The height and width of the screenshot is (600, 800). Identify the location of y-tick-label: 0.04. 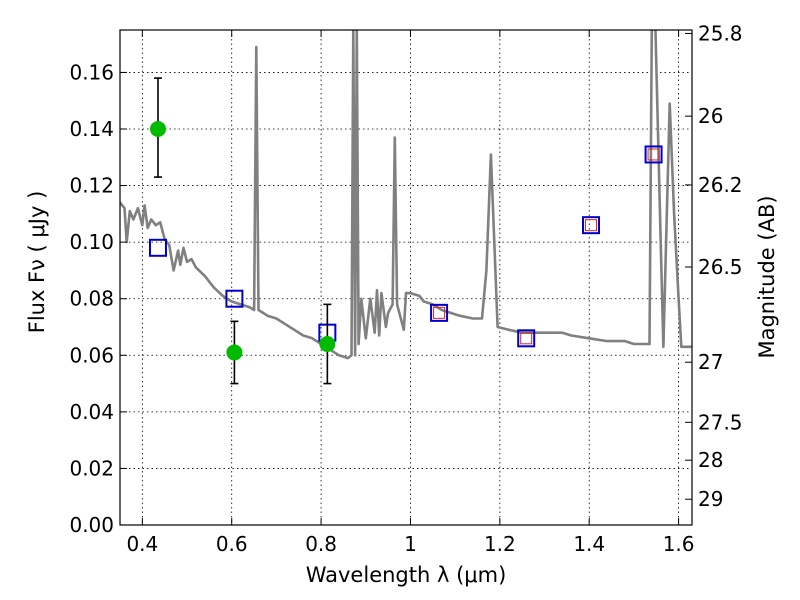
(91, 412).